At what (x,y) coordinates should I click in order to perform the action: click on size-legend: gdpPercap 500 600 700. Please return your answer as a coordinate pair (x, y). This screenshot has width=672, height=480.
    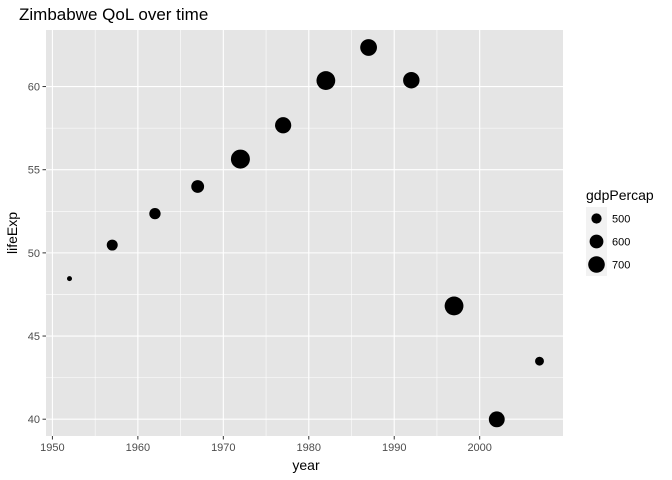
    Looking at the image, I should click on (620, 231).